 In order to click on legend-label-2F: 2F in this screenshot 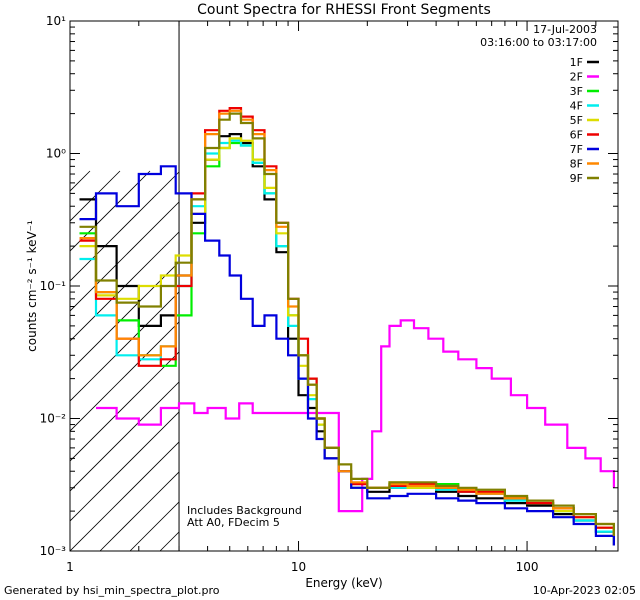, I will do `click(576, 77)`.